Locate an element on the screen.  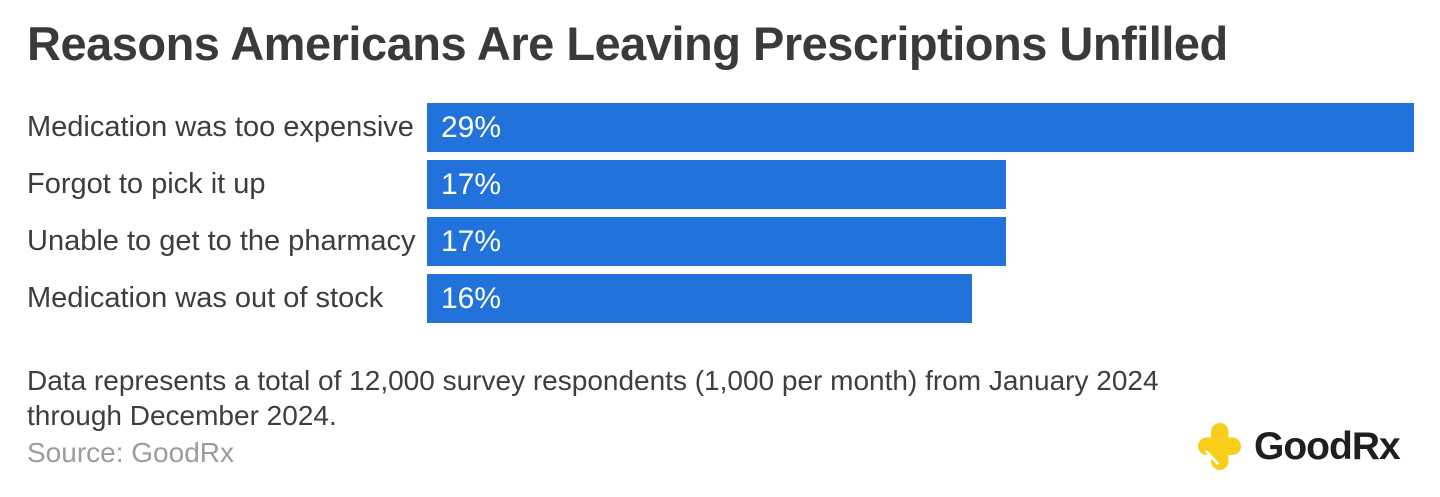
bar-row: Forgot to pick it up 17% is located at coordinates (720, 184).